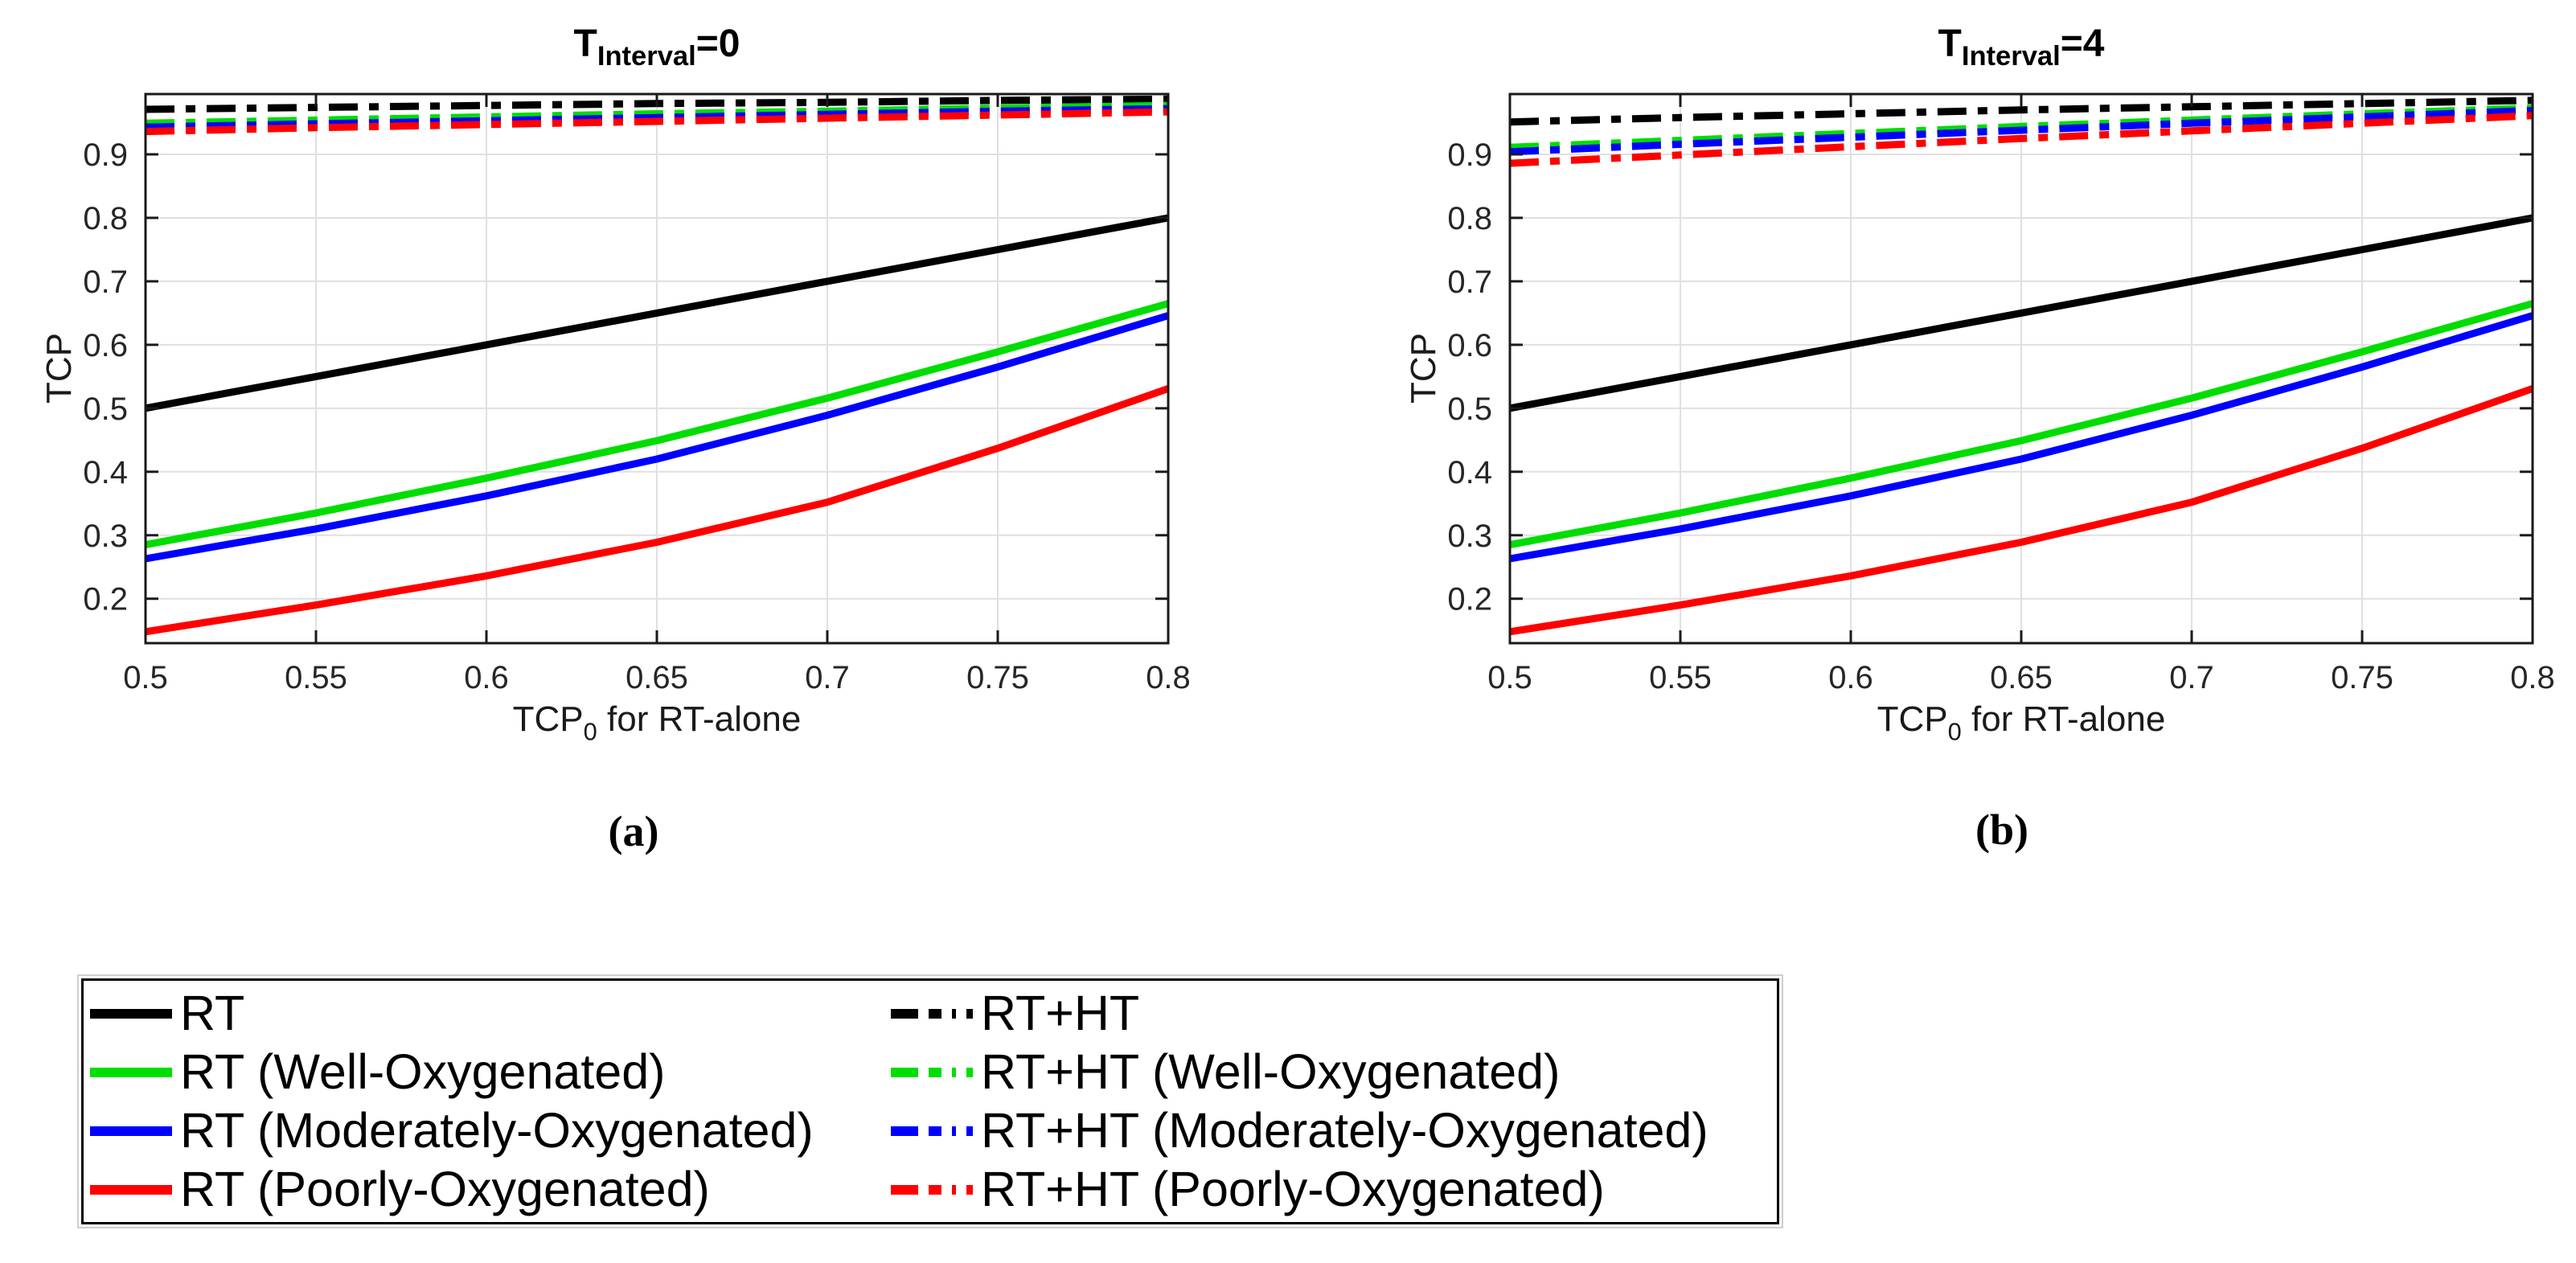 Image resolution: width=2576 pixels, height=1263 pixels. I want to click on legend-label: RT, so click(212, 1013).